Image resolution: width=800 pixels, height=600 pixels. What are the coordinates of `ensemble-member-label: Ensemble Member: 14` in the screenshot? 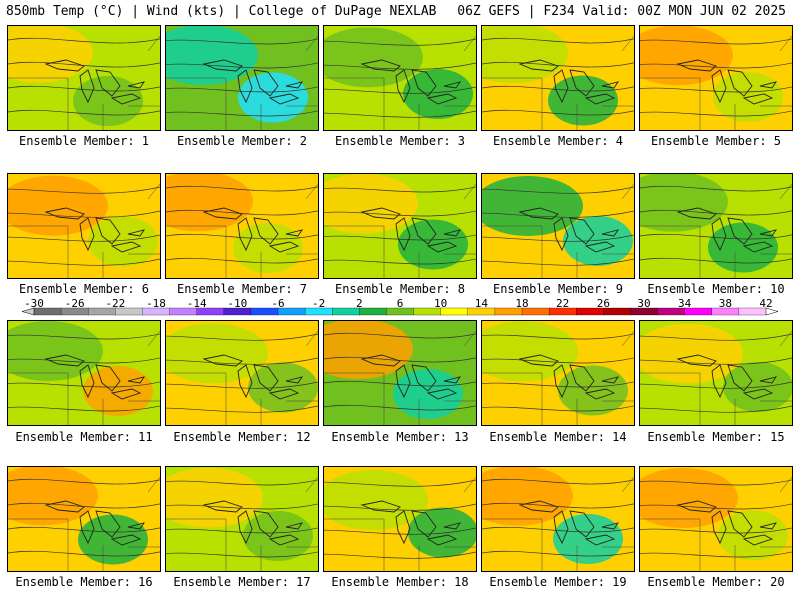 It's located at (558, 437).